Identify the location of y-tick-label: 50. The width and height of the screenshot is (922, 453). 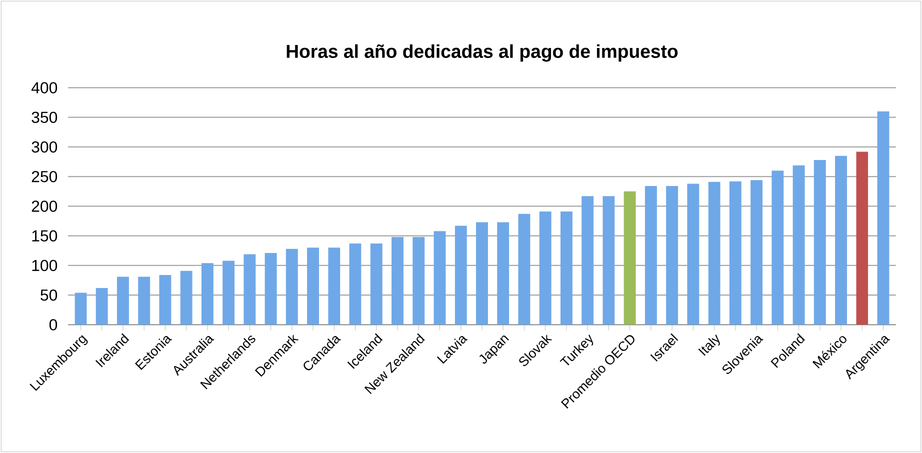
(49, 295).